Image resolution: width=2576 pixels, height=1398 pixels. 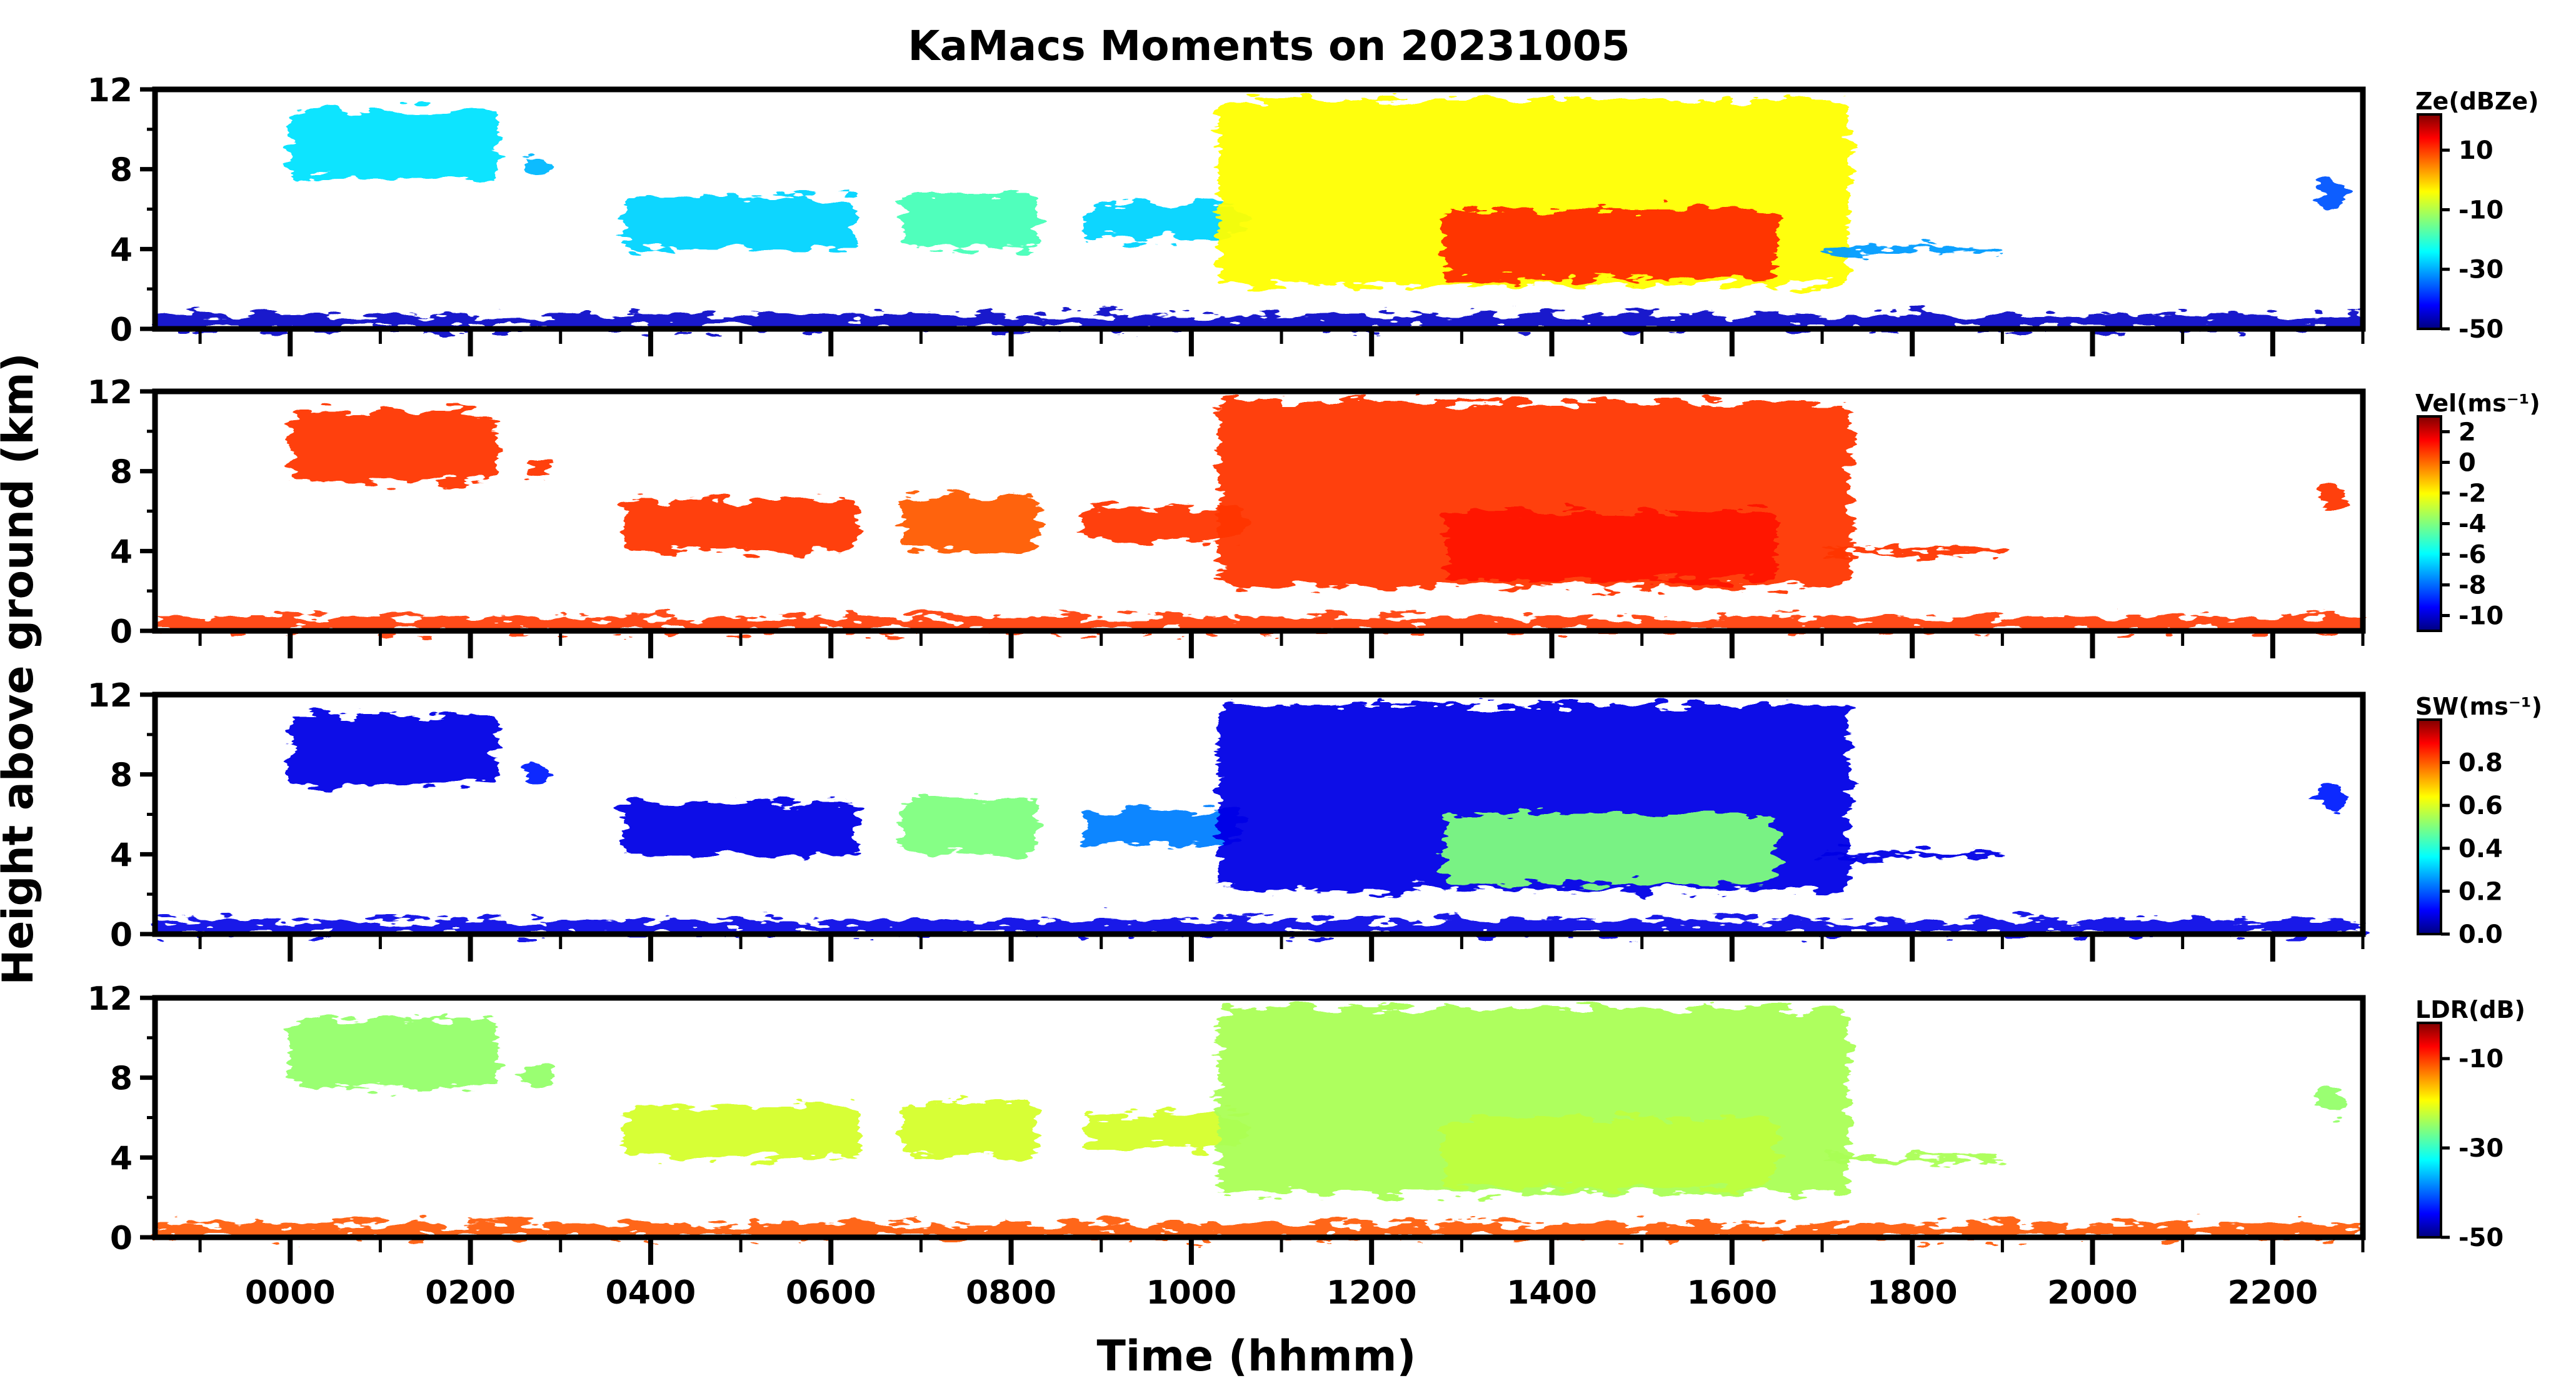 I want to click on x-tick-label: 0200, so click(x=470, y=1293).